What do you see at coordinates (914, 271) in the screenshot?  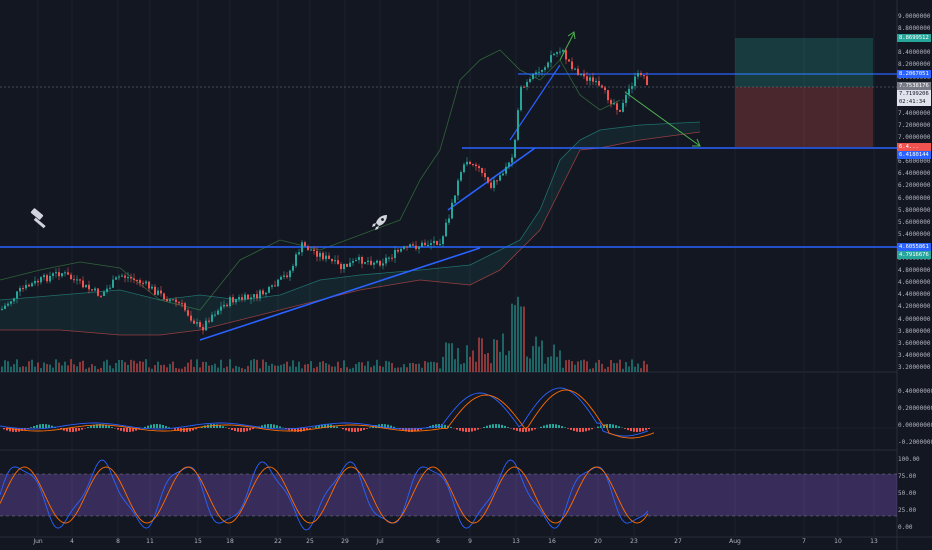 I see `price-axis-label: 4.8000000` at bounding box center [914, 271].